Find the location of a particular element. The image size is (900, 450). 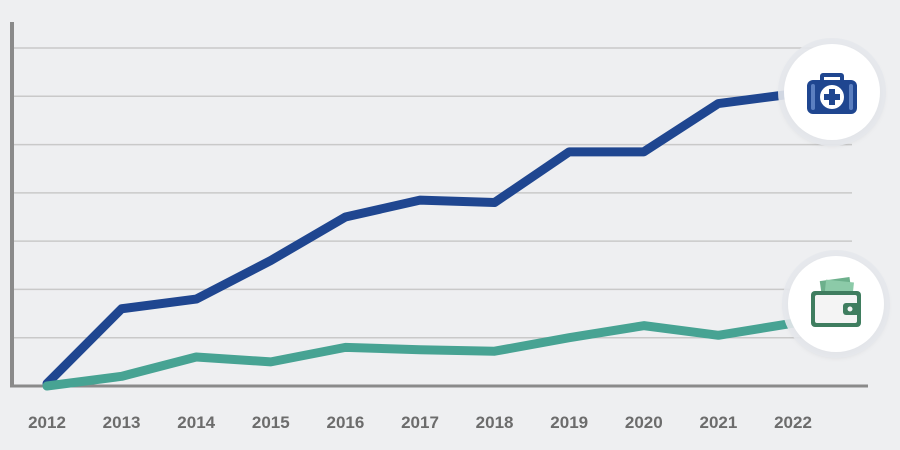

medical-kit-icon is located at coordinates (832, 93).